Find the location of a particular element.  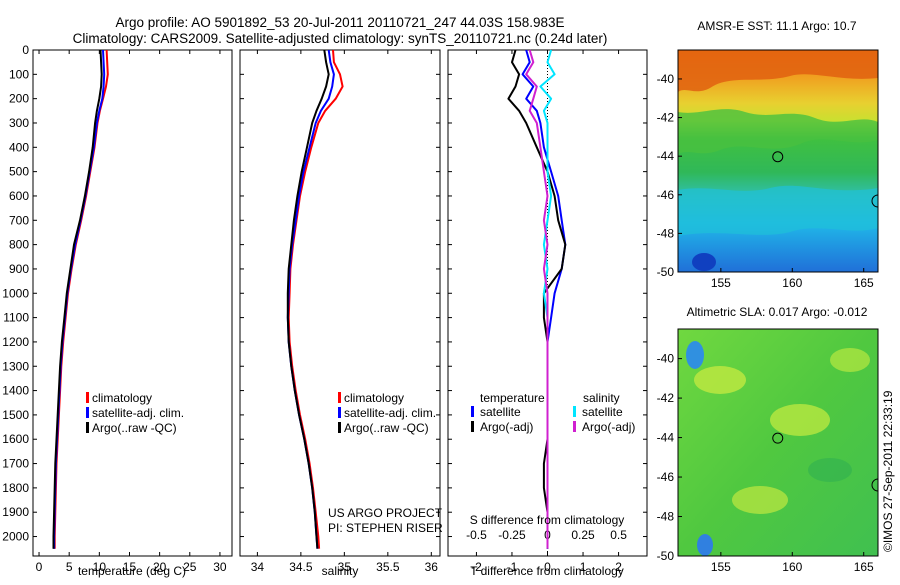

credit-pi: PI: STEPHEN RISER is located at coordinates (385, 528).